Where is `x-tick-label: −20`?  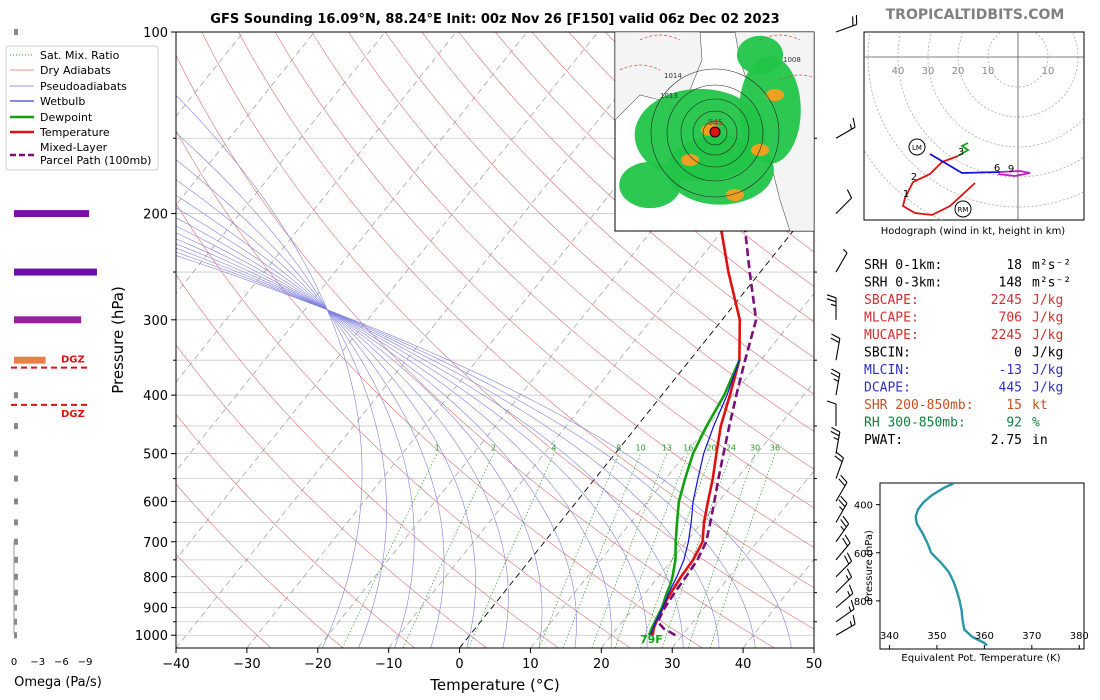 x-tick-label: −20 is located at coordinates (317, 664).